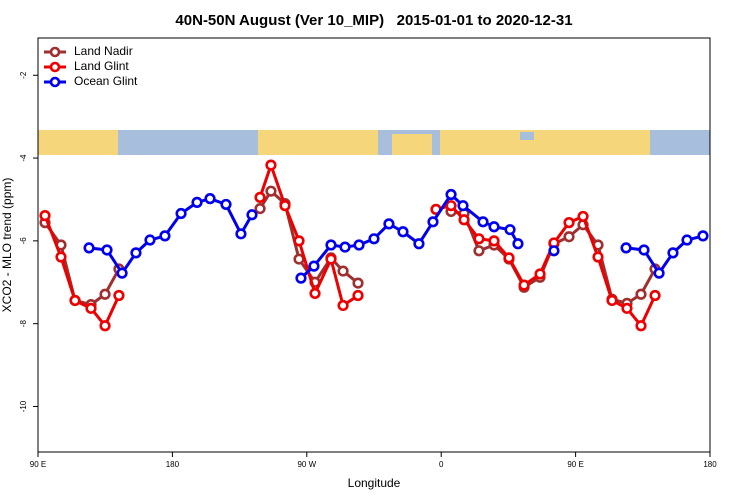  Describe the element at coordinates (374, 483) in the screenshot. I see `x-axis-label: Longitude` at that location.